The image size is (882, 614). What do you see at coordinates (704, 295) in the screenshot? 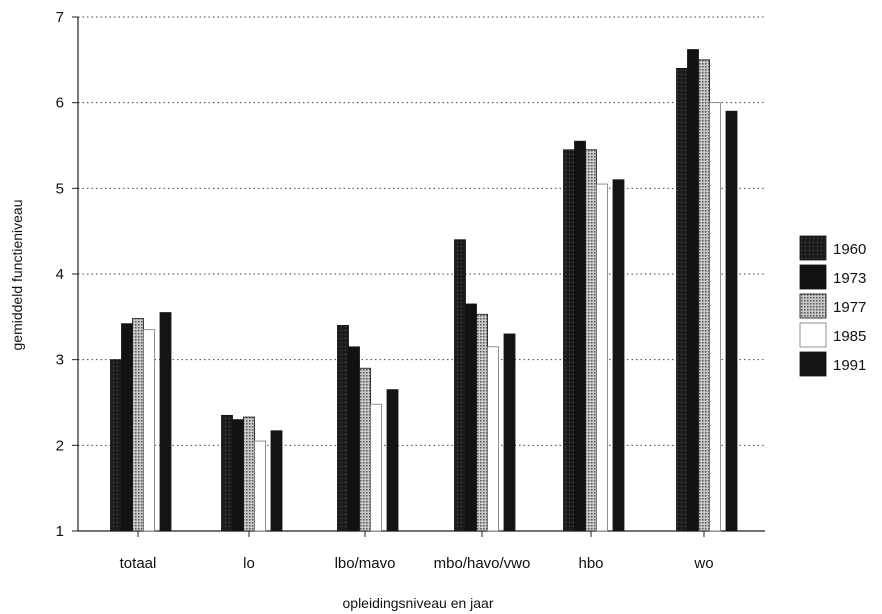
I see `bar-1977-wo` at bounding box center [704, 295].